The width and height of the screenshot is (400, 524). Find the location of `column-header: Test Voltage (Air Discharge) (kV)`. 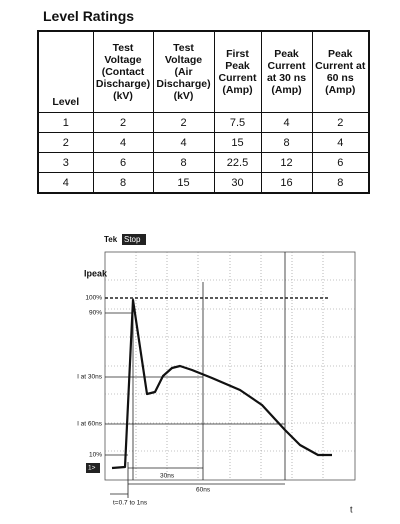

column-header: Test Voltage (Air Discharge) (kV) is located at coordinates (183, 71).